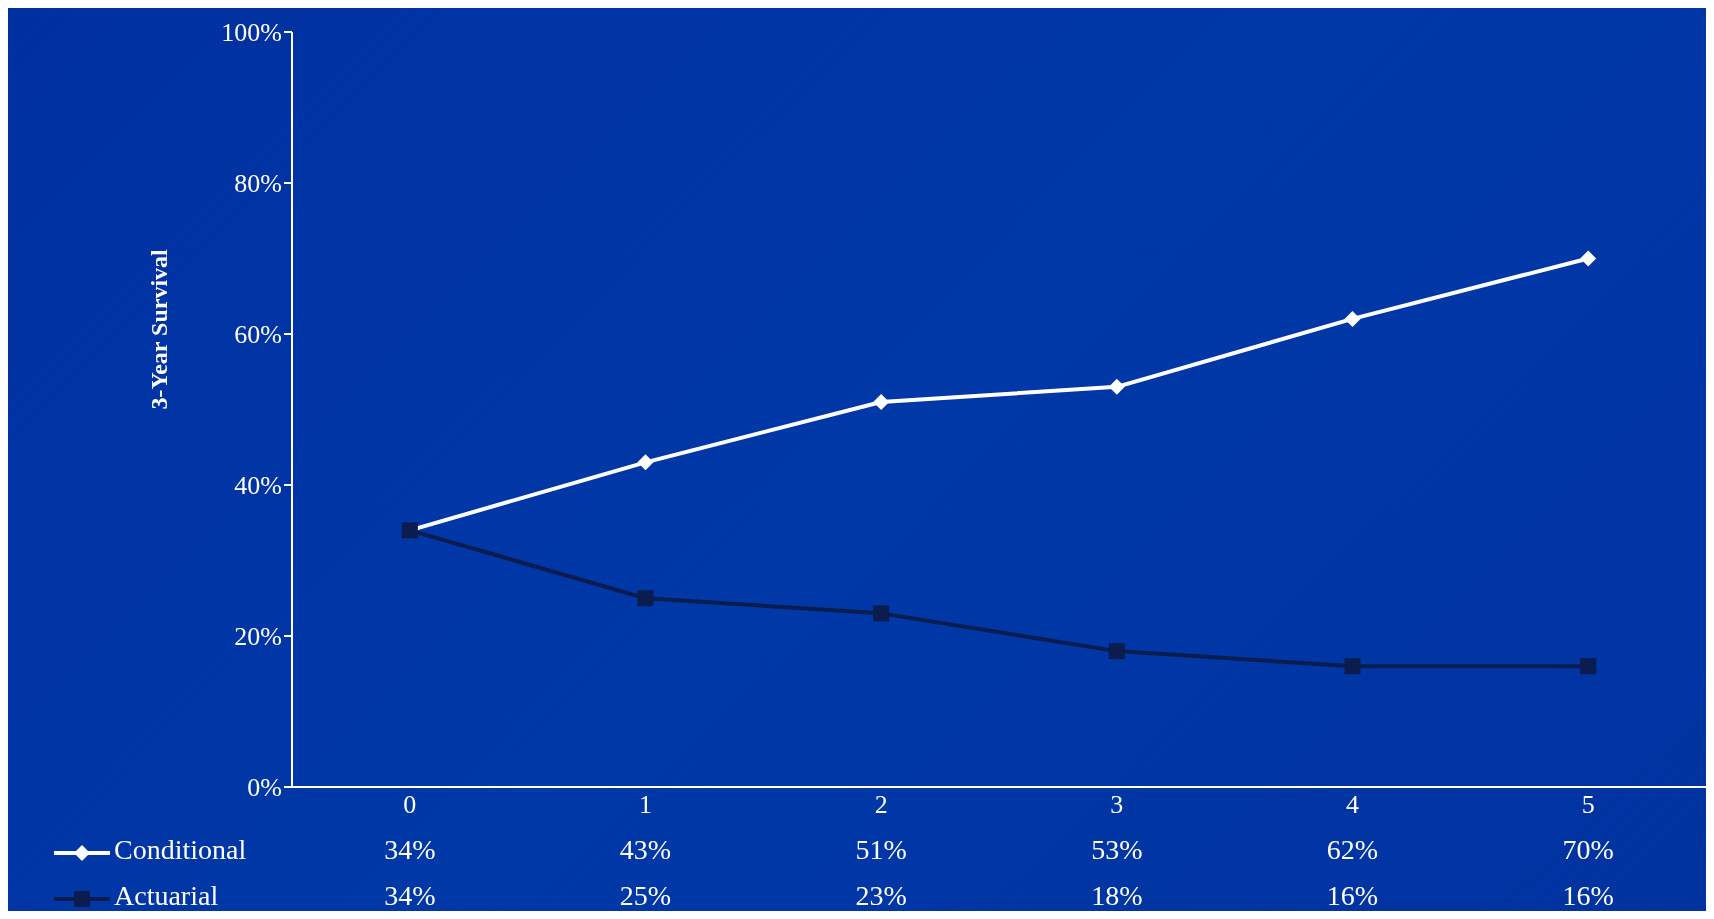  What do you see at coordinates (1117, 850) in the screenshot?
I see `data-label: 53%` at bounding box center [1117, 850].